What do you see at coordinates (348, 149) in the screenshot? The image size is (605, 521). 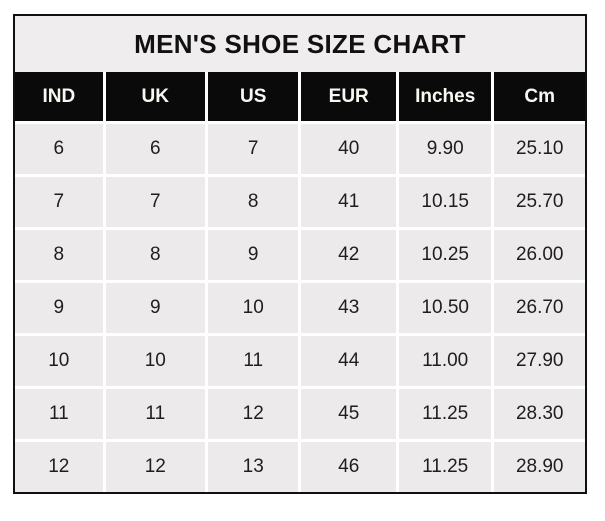 I see `table-cell: 40` at bounding box center [348, 149].